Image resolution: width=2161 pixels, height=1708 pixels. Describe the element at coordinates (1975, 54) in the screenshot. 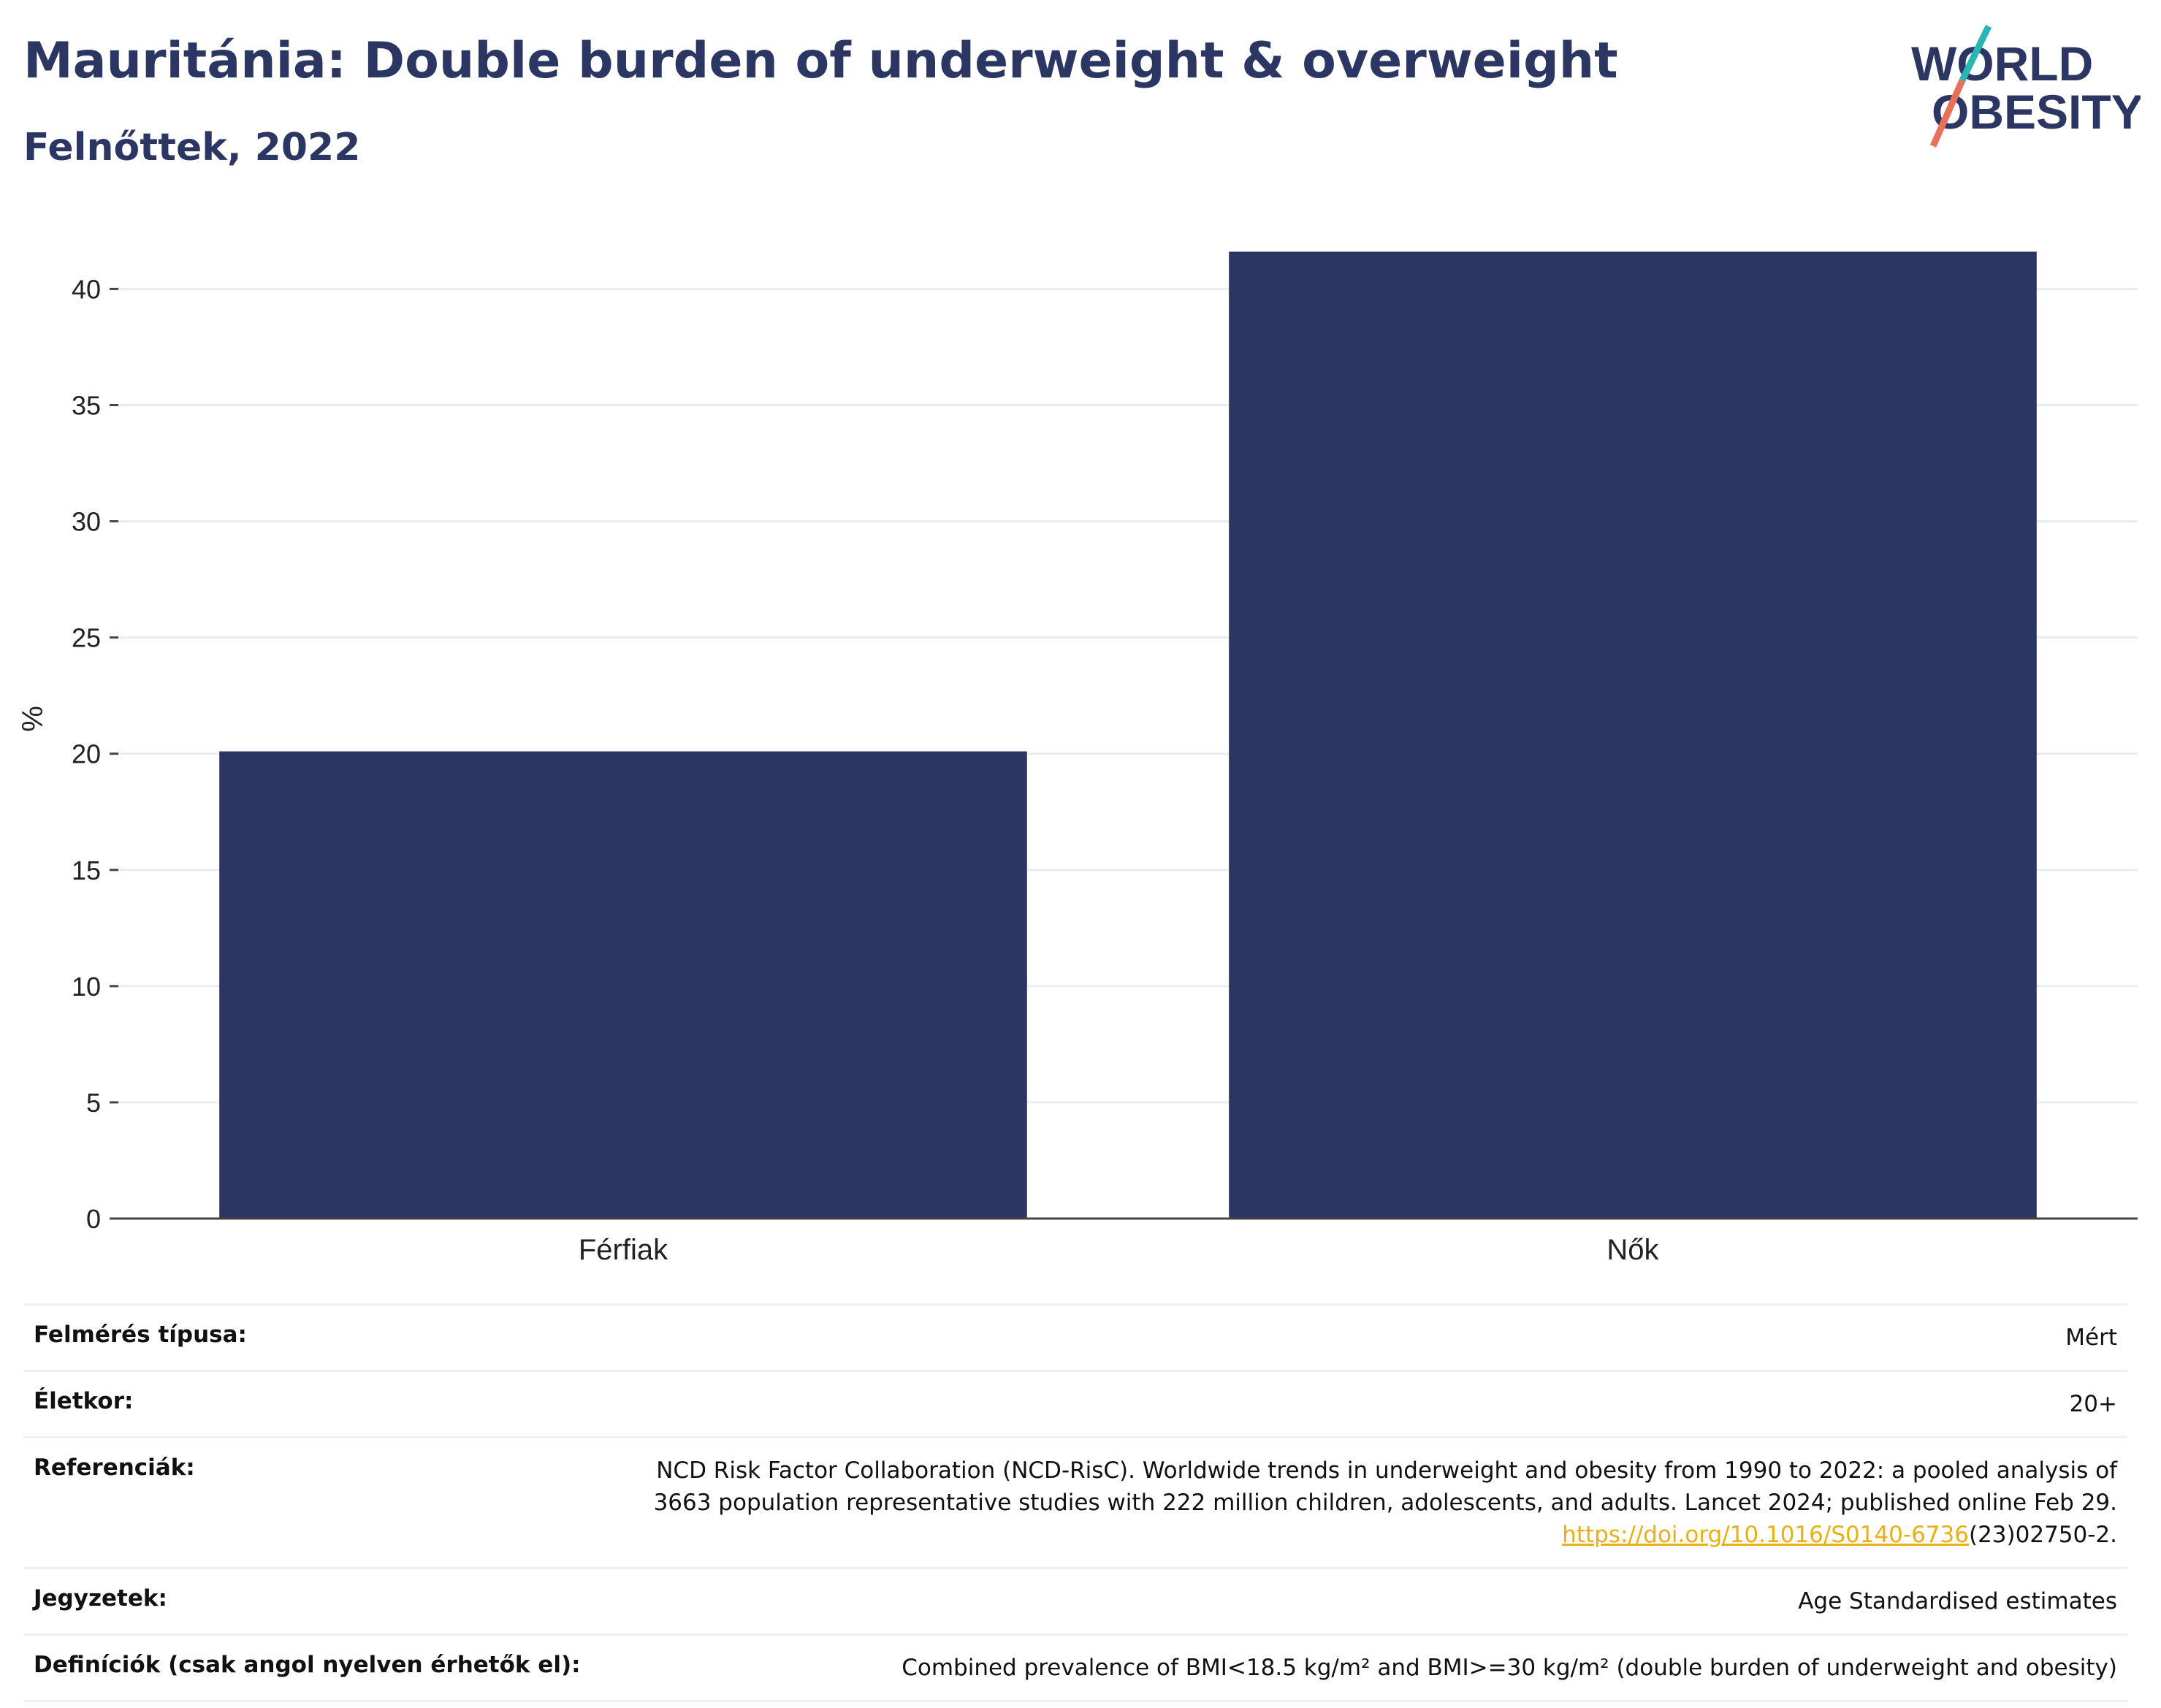

I see `logo-slash-teal` at that location.